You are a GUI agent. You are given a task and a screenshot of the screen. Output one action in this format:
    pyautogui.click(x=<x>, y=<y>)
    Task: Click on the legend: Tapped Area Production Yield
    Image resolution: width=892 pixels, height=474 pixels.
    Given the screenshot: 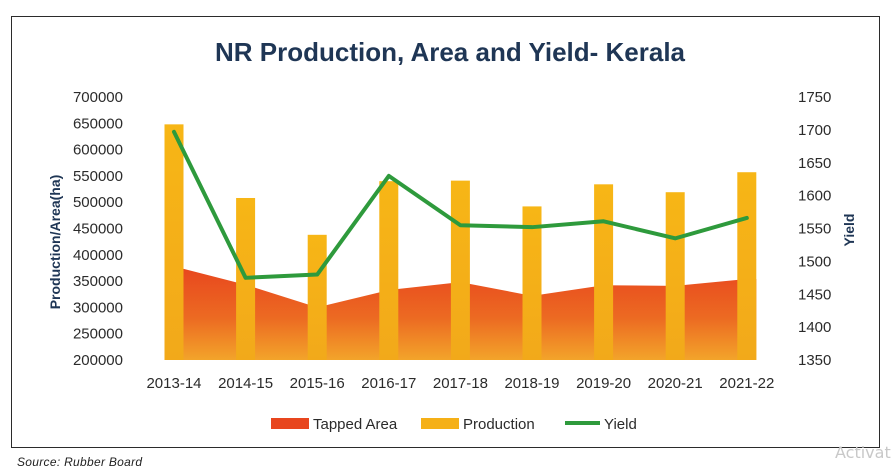 What is the action you would take?
    pyautogui.click(x=454, y=424)
    